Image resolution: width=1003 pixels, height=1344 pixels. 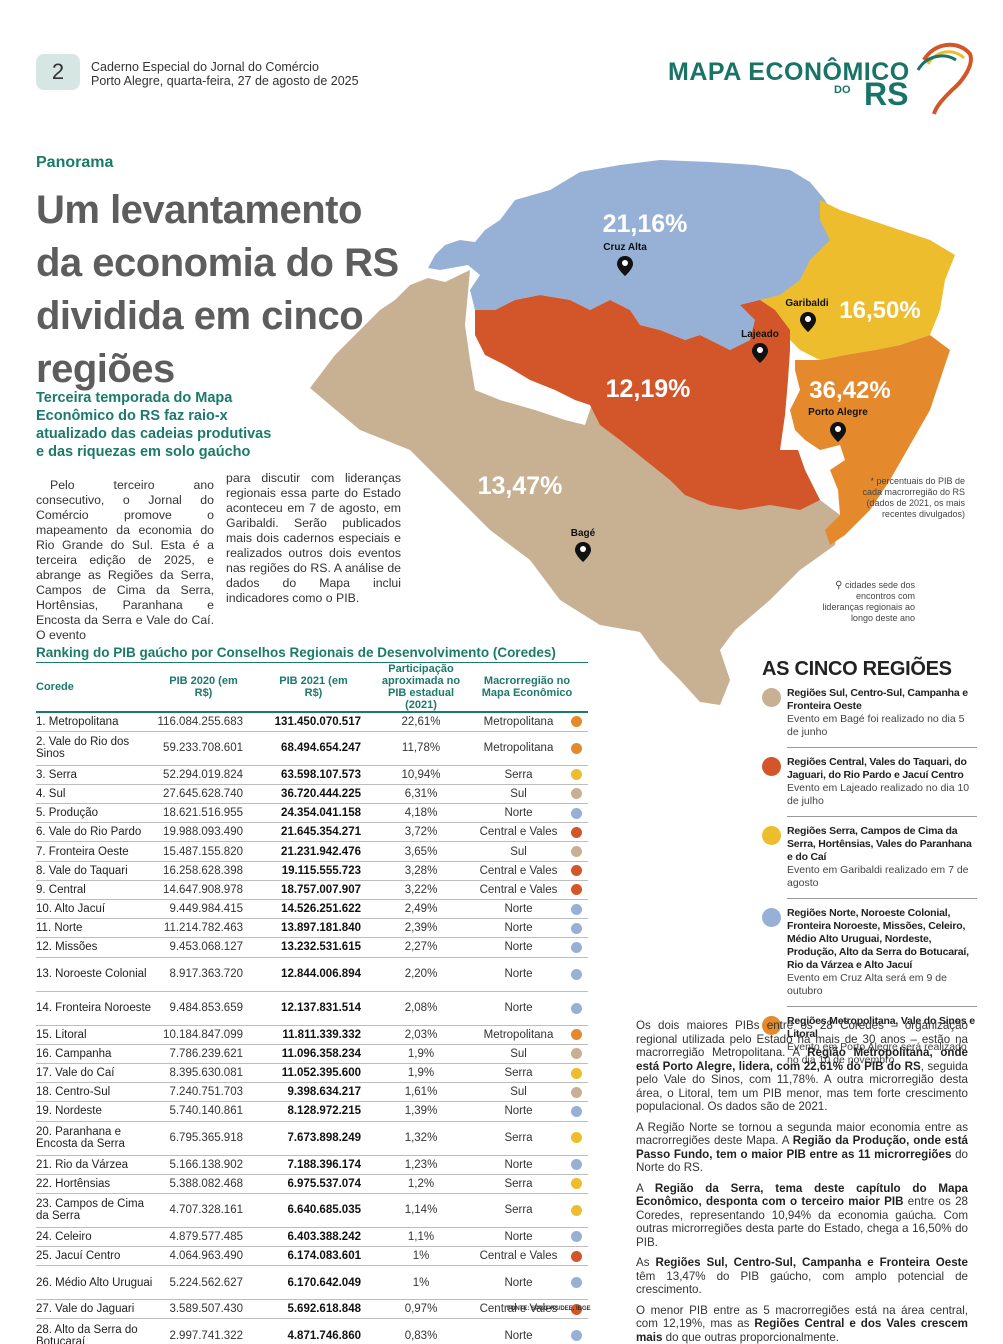 I want to click on cell-participacao: 1%, so click(x=421, y=1256).